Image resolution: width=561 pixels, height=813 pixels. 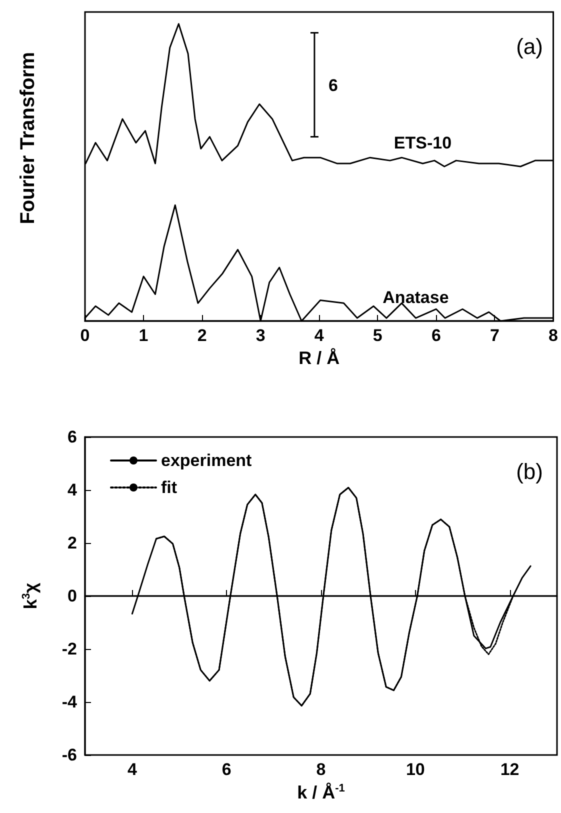 What do you see at coordinates (143, 335) in the screenshot?
I see `x-tick-label: 1` at bounding box center [143, 335].